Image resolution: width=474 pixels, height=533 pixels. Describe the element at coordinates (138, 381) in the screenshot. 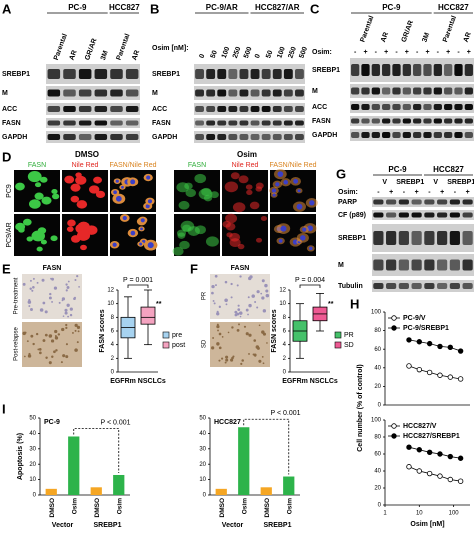

I see `x-axis-label: EGFRm NSCLCs` at that location.